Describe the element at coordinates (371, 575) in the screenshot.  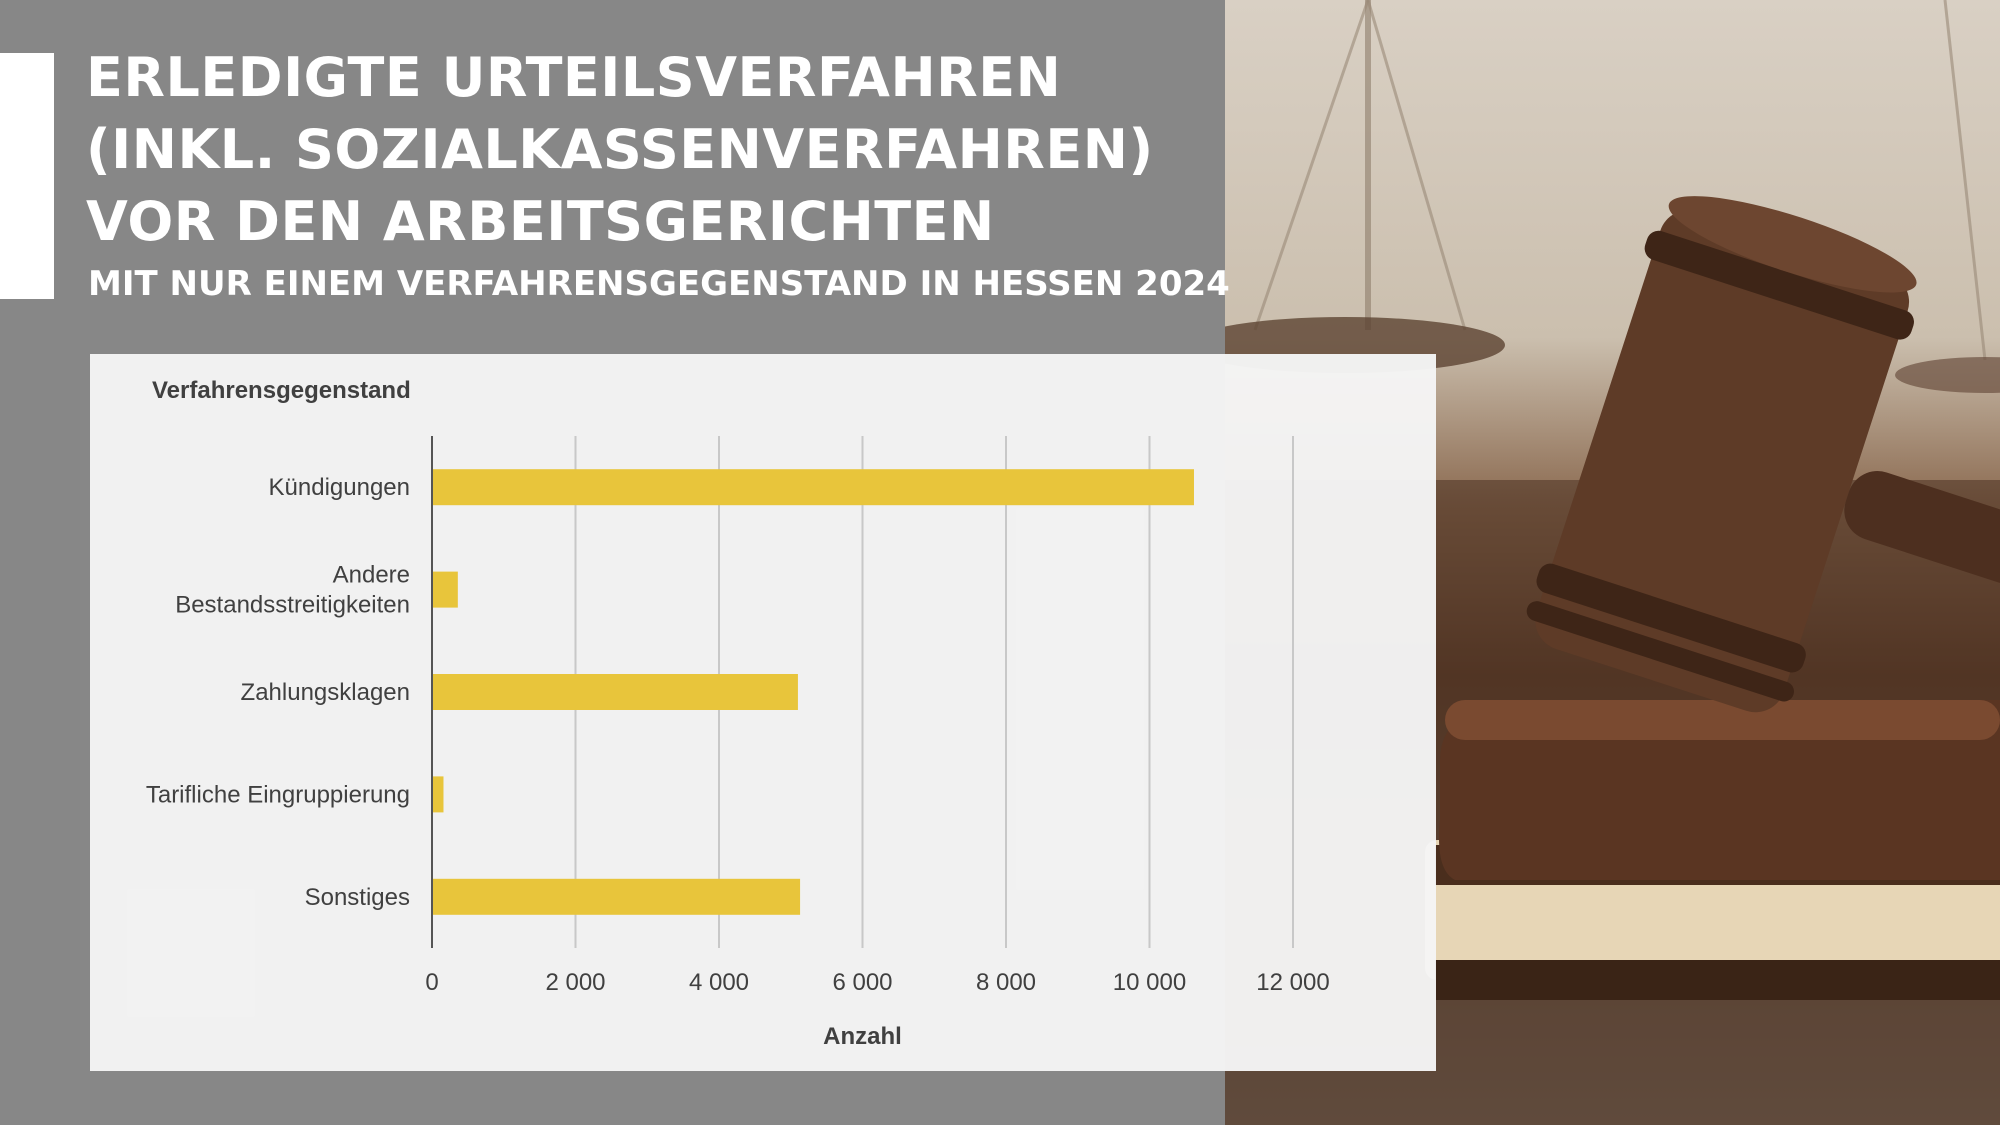
I see `category-label: Andere` at that location.